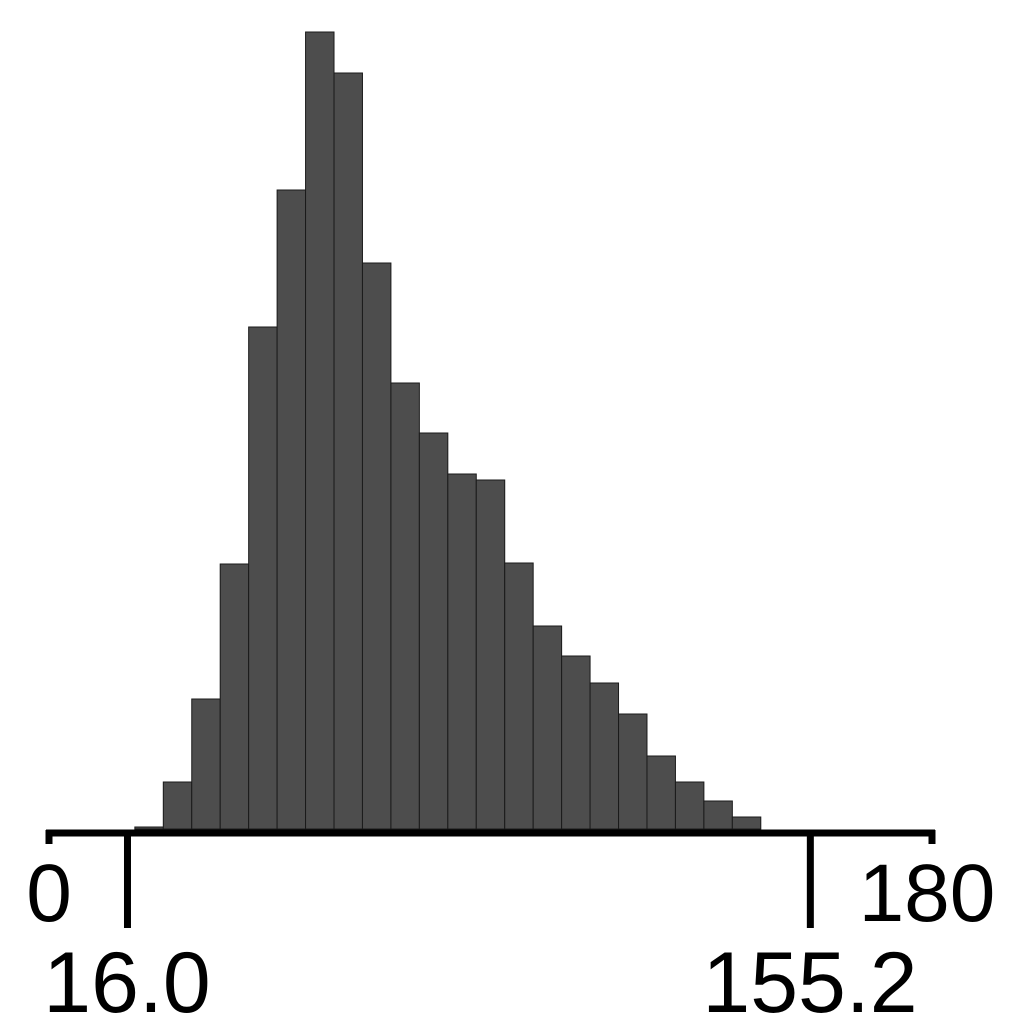  I want to click on tick-label-min: 0, so click(49, 893).